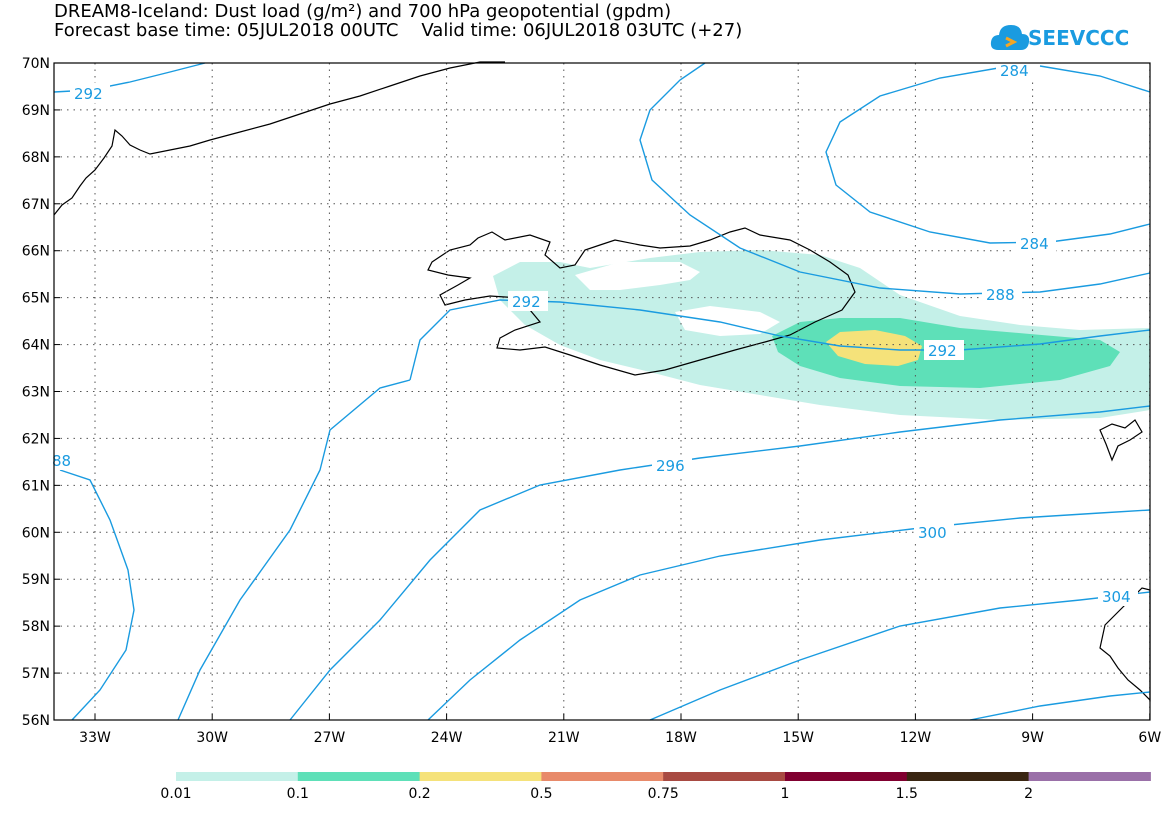  I want to click on logo-text: SEEVCCC, so click(1079, 38).